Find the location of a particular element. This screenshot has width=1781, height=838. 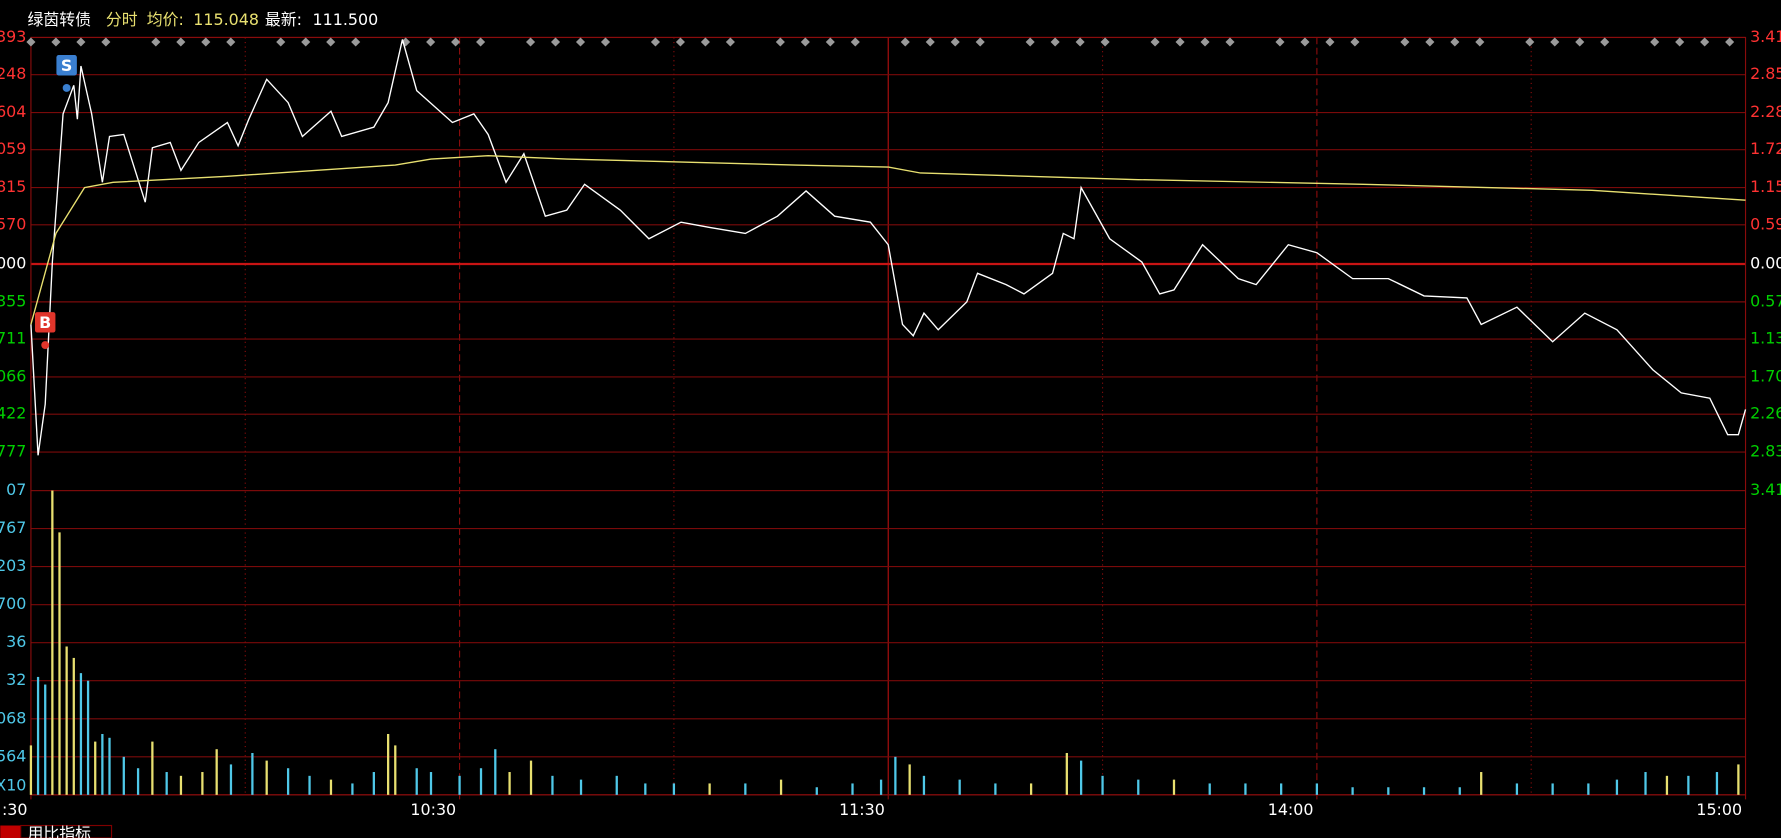

left-tick-label: 059 is located at coordinates (13, 148).